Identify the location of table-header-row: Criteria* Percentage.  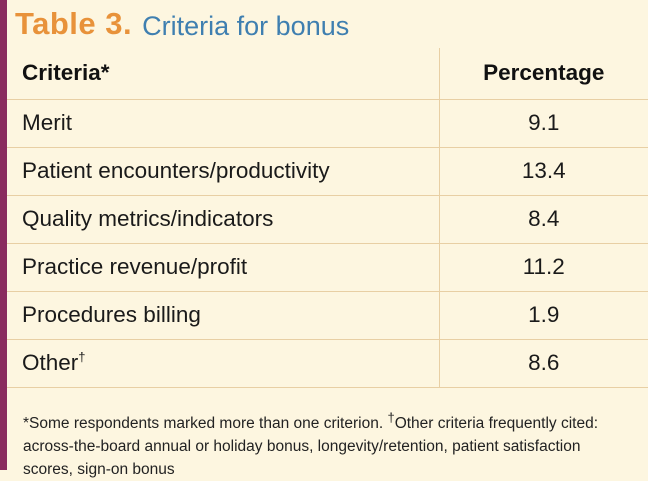
(327, 74).